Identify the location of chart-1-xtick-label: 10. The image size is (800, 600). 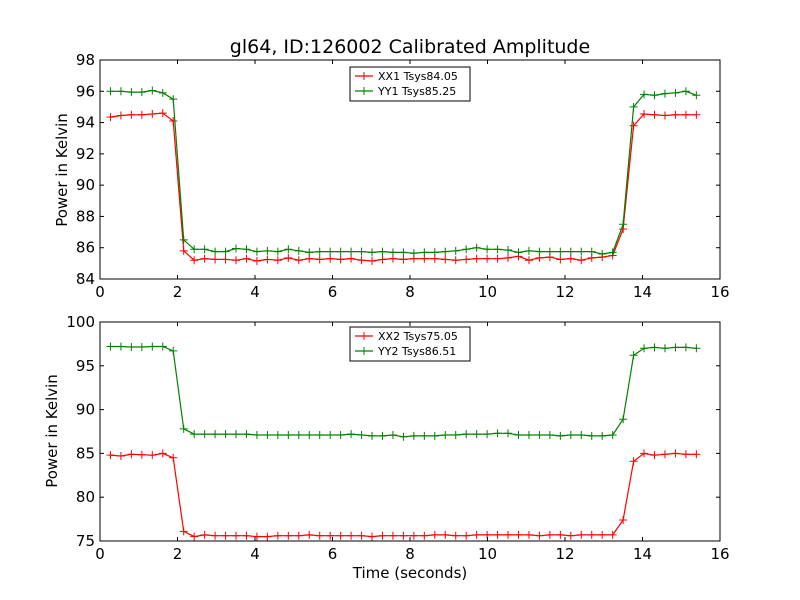
(487, 292).